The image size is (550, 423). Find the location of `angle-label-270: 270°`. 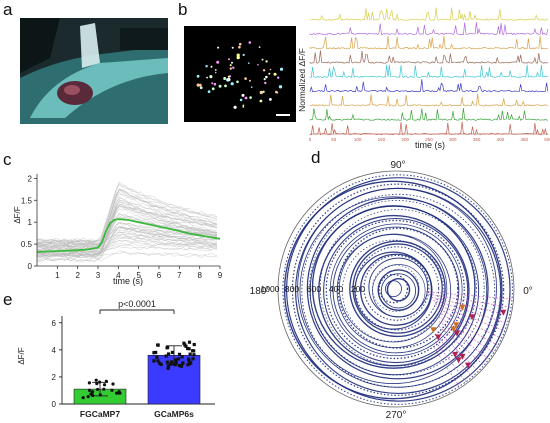

angle-label-270: 270° is located at coordinates (396, 415).